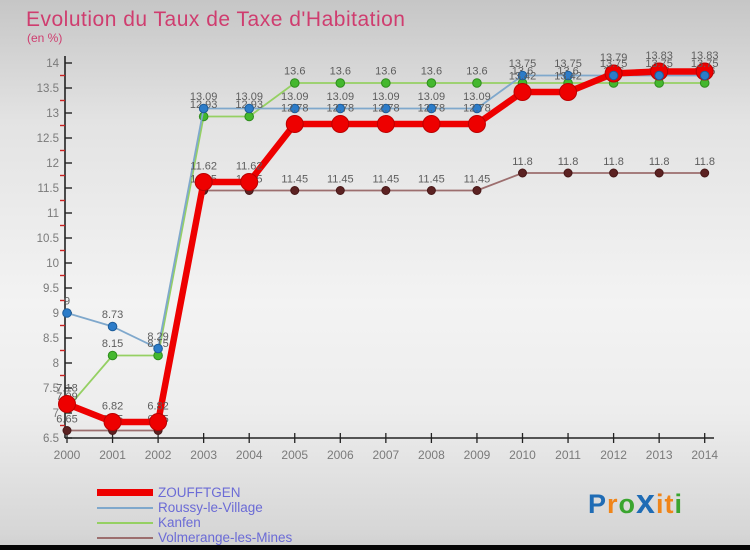 The height and width of the screenshot is (550, 750). What do you see at coordinates (294, 124) in the screenshot?
I see `data-point-zoufftgen-2005` at bounding box center [294, 124].